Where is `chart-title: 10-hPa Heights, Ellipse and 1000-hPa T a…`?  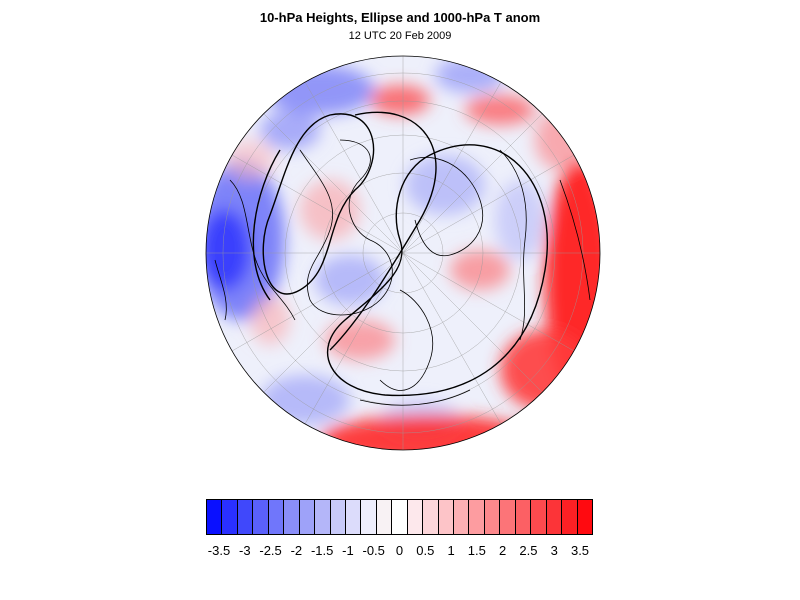
chart-title: 10-hPa Heights, Ellipse and 1000-hPa T a… is located at coordinates (400, 17).